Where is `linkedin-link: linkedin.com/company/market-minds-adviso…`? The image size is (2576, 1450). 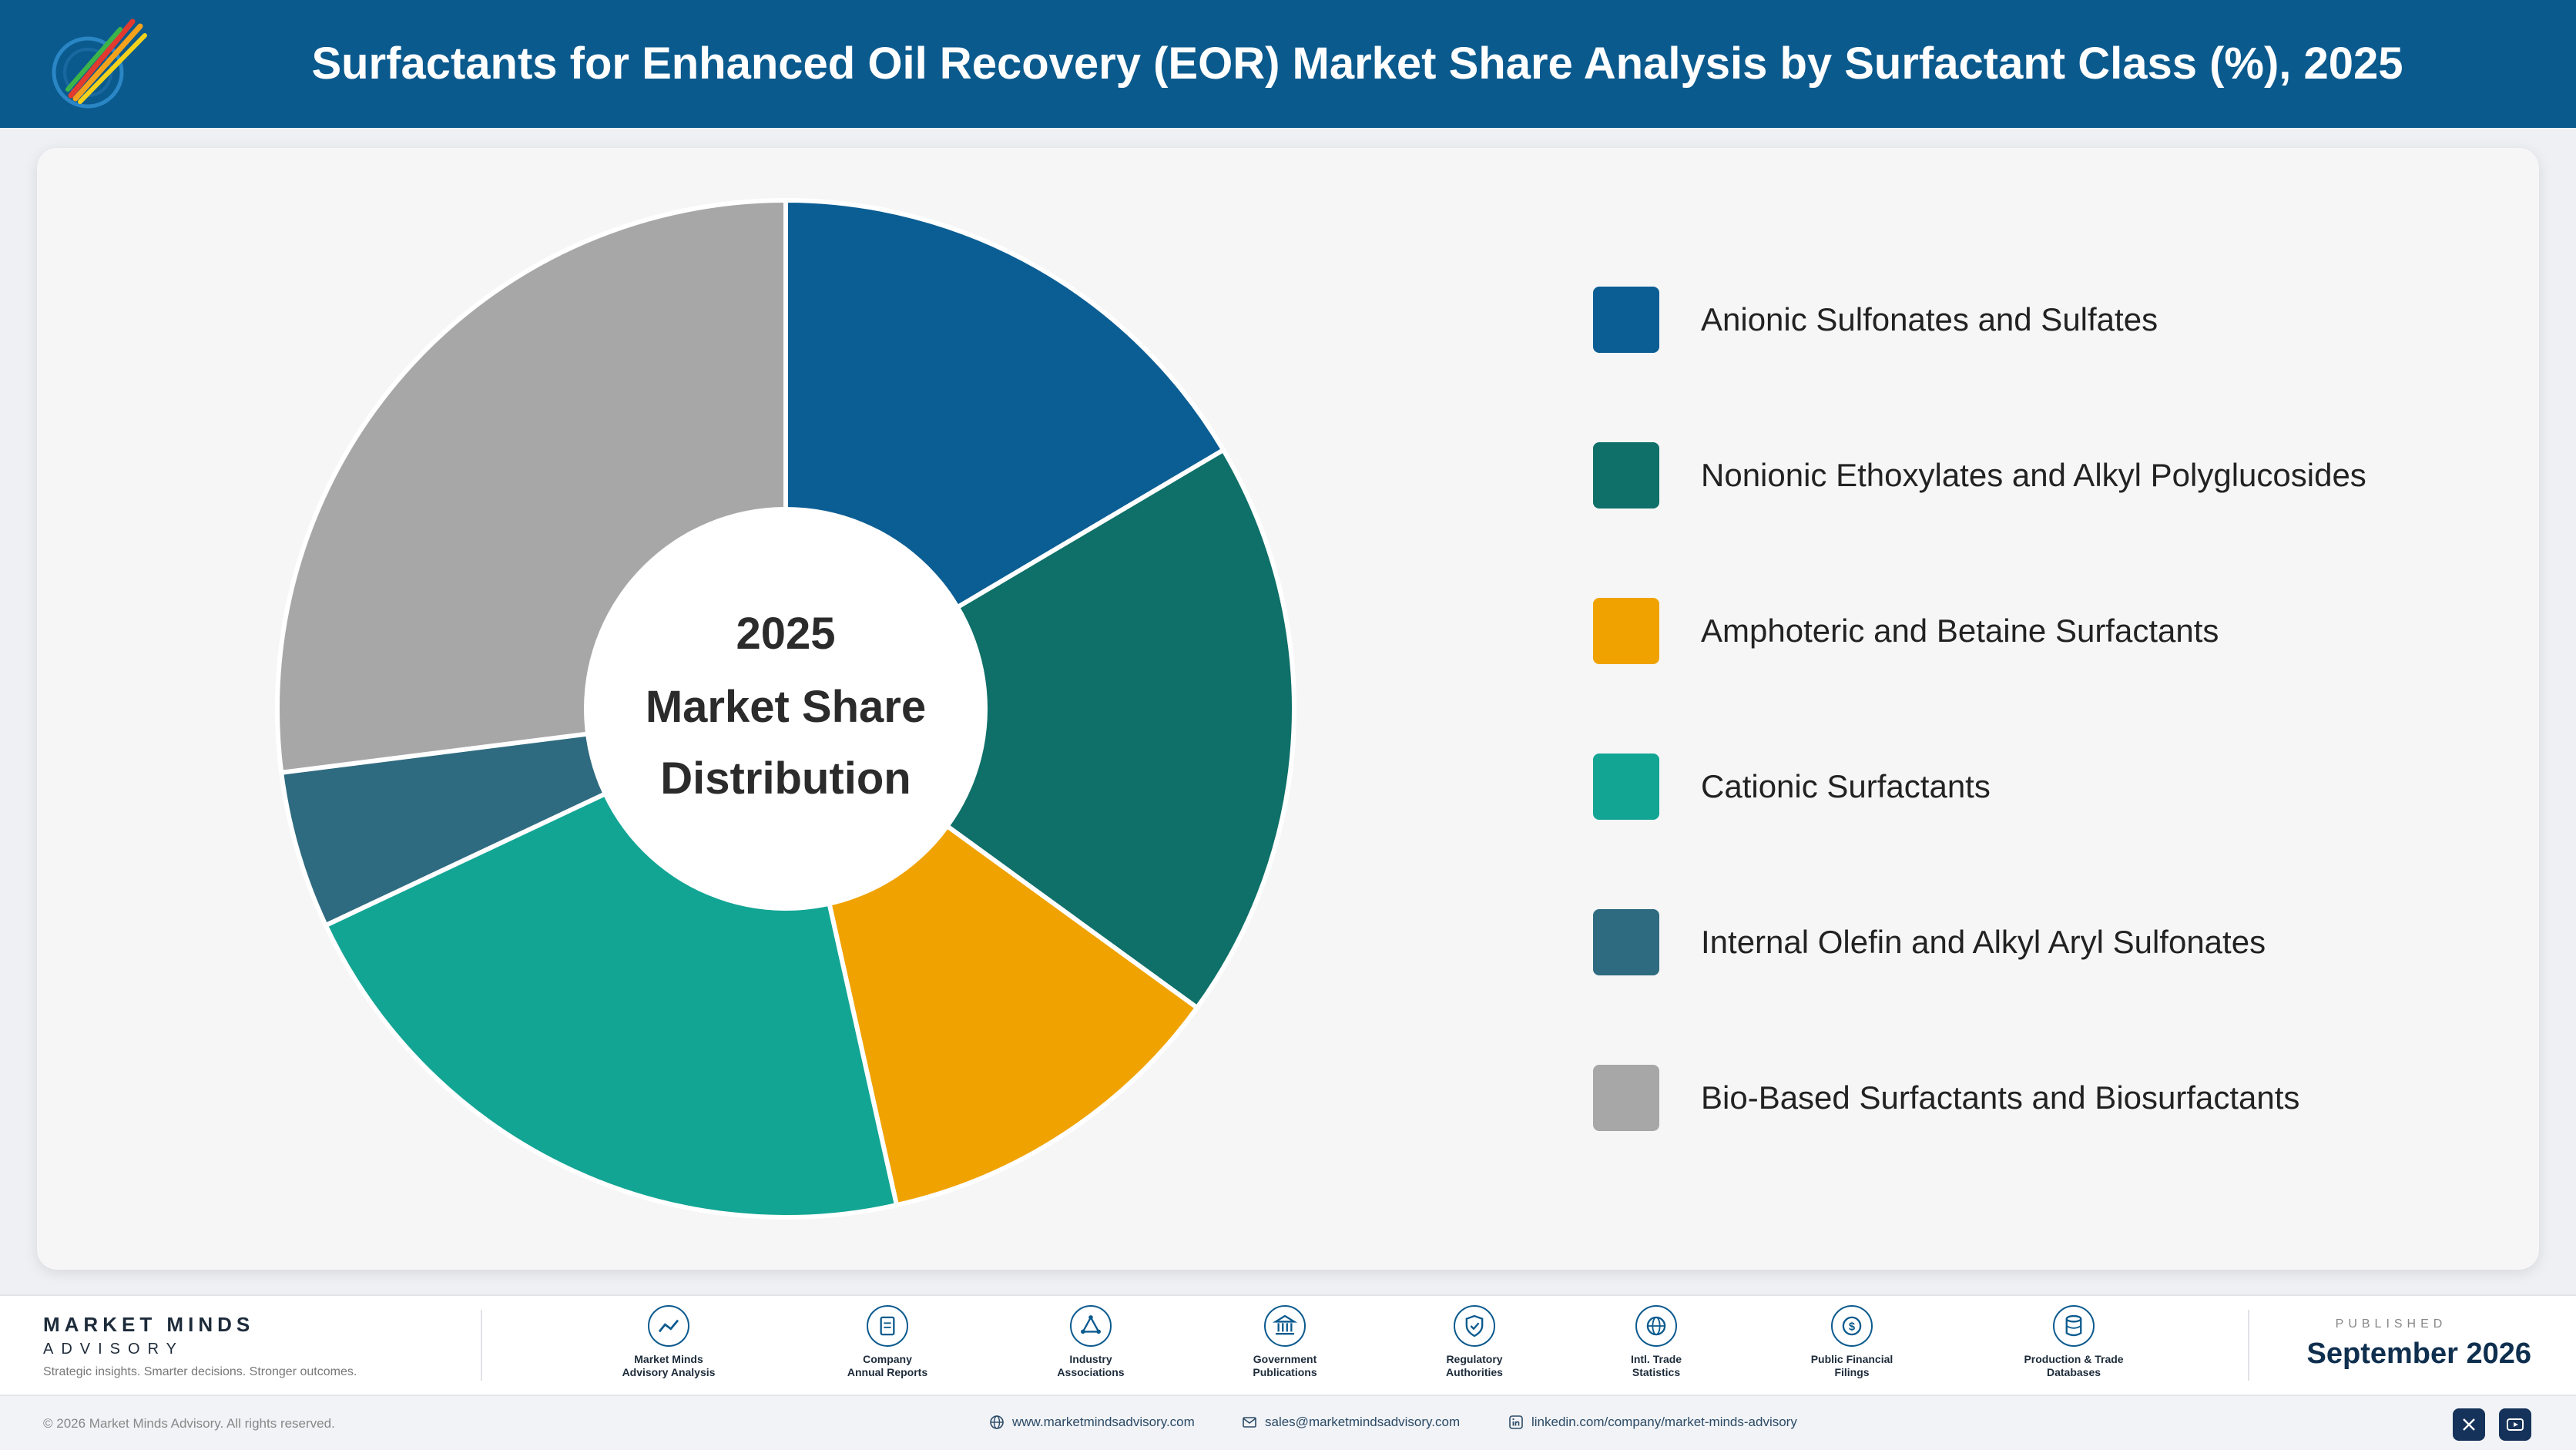 linkedin-link: linkedin.com/company/market-minds-adviso… is located at coordinates (1652, 1422).